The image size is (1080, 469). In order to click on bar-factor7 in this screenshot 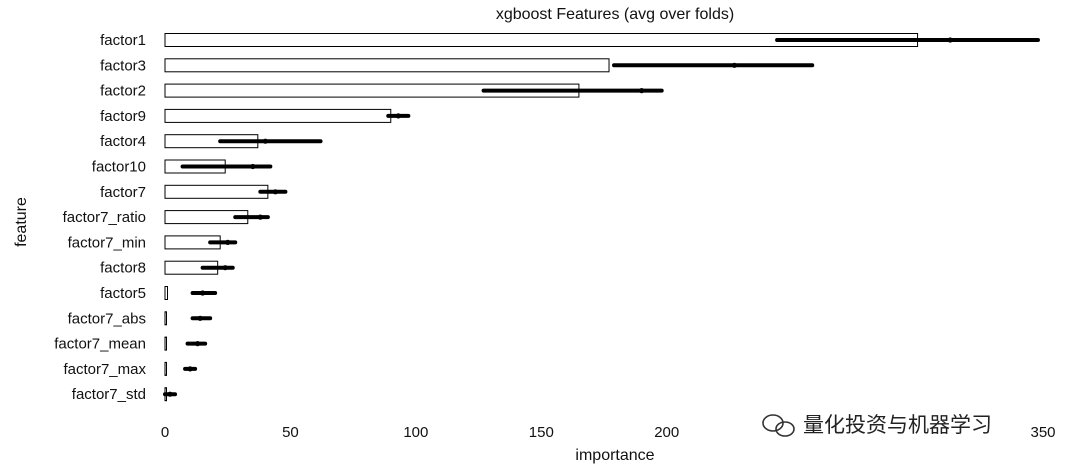, I will do `click(216, 191)`.